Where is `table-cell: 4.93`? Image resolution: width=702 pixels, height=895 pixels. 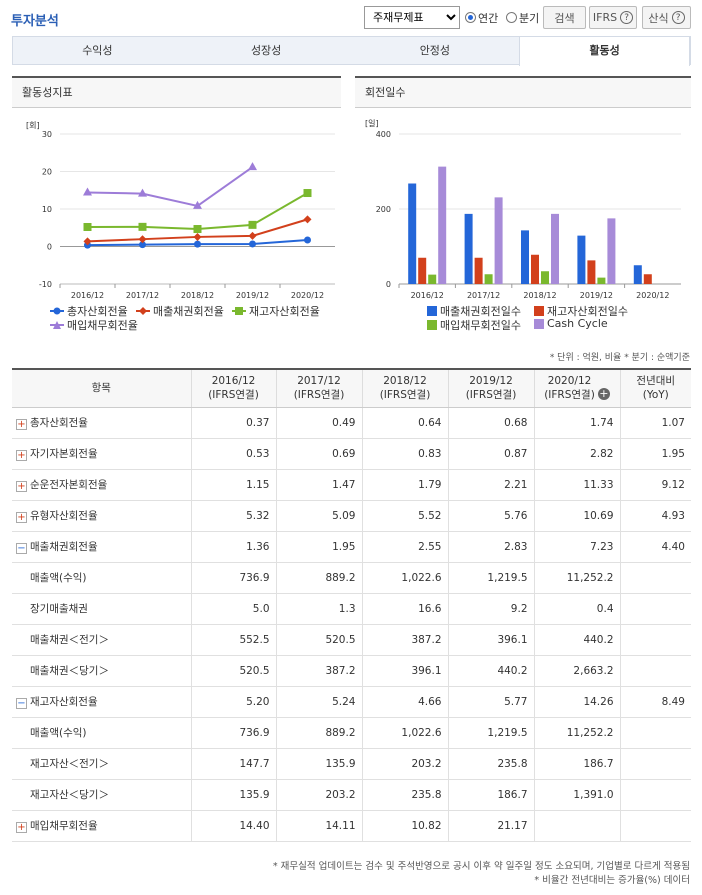
table-cell: 4.93 is located at coordinates (655, 516).